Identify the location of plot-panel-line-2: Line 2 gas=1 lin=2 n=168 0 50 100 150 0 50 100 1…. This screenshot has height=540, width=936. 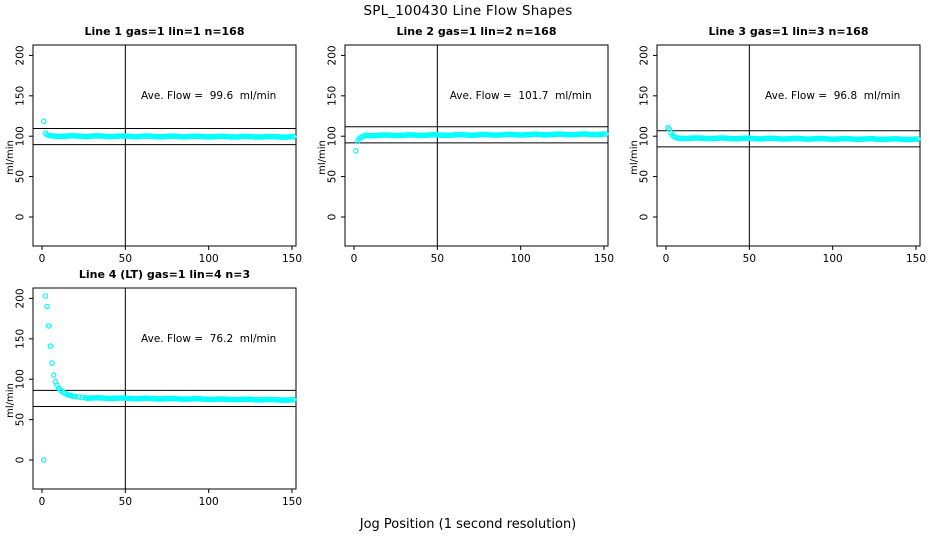
(465, 145).